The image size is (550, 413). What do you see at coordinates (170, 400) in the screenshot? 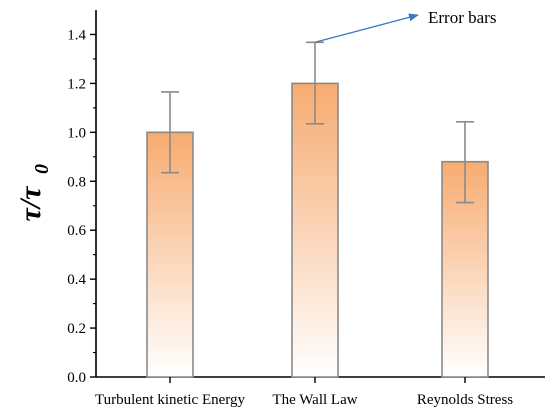
I see `category-label: Turbulent kinetic Energy` at bounding box center [170, 400].